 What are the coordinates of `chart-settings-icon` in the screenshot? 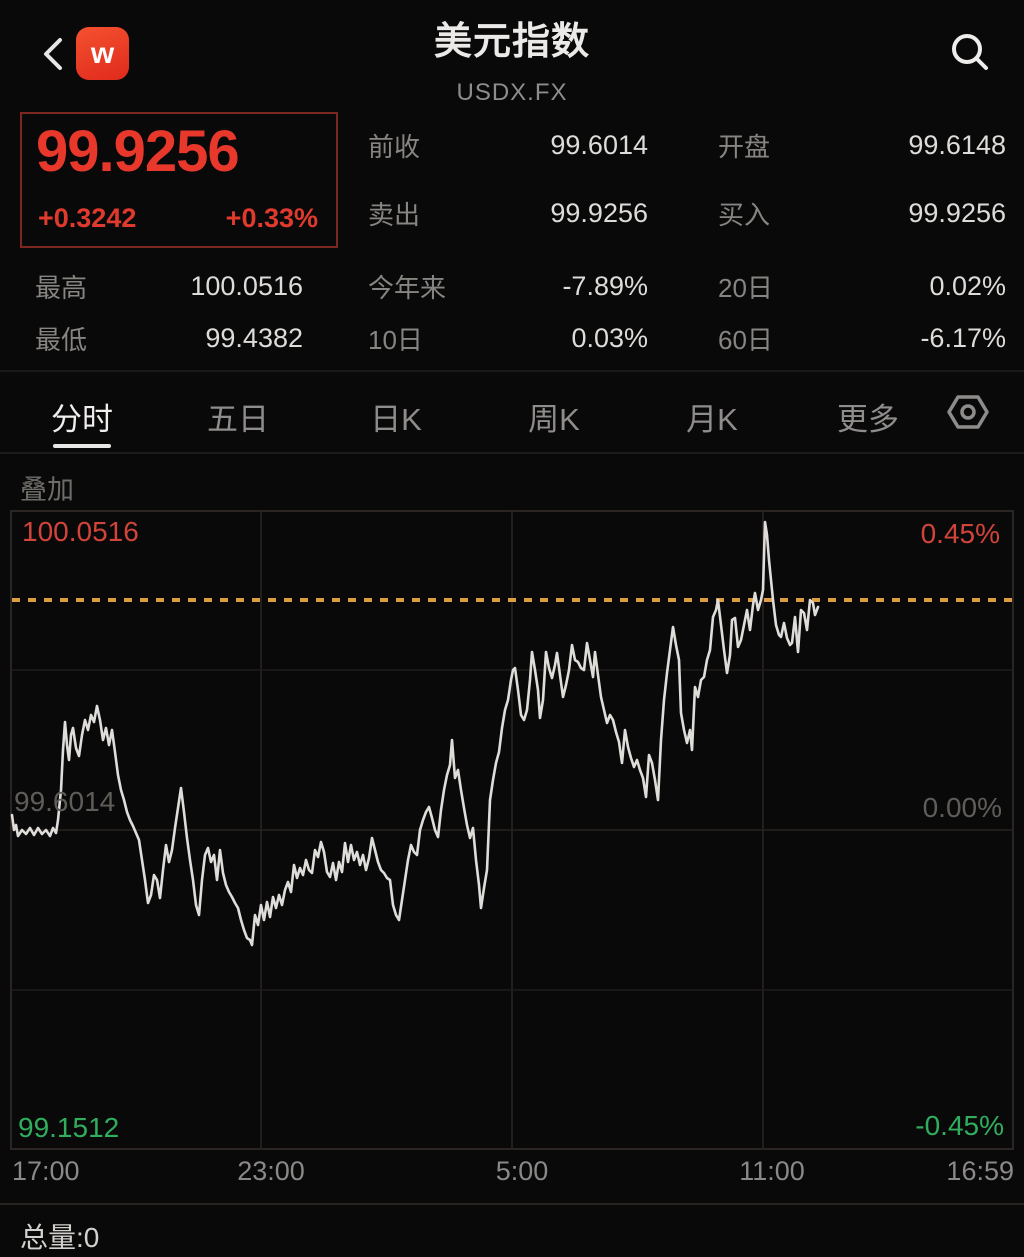 It's located at (968, 412).